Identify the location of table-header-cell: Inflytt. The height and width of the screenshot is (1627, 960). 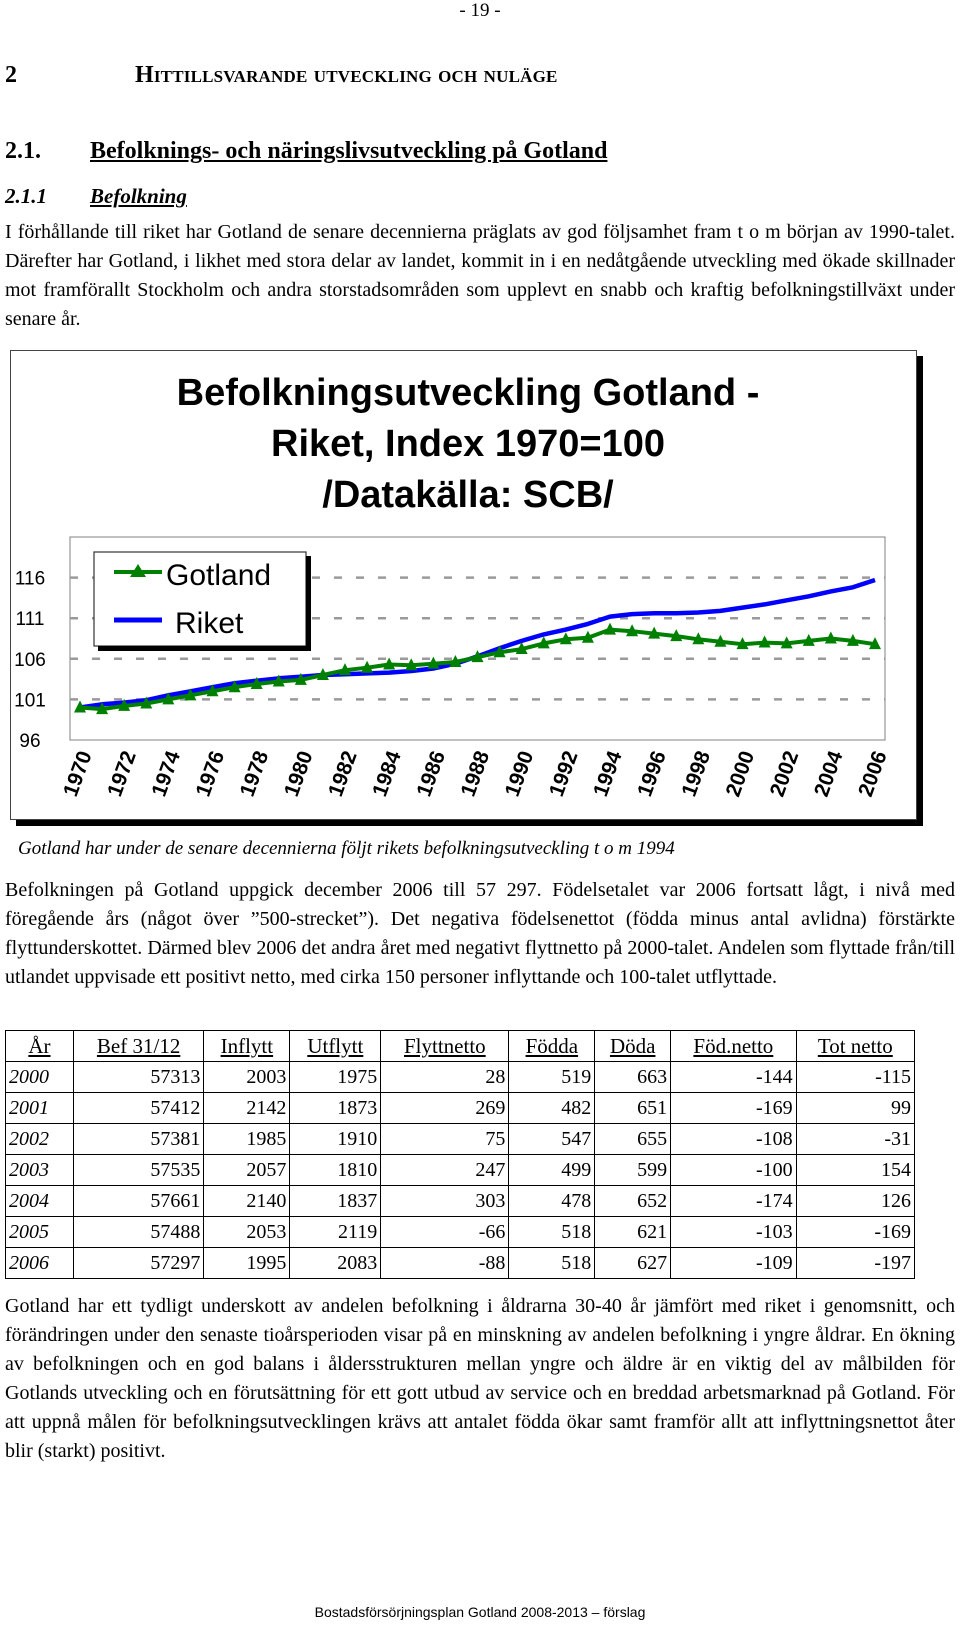
(247, 1046).